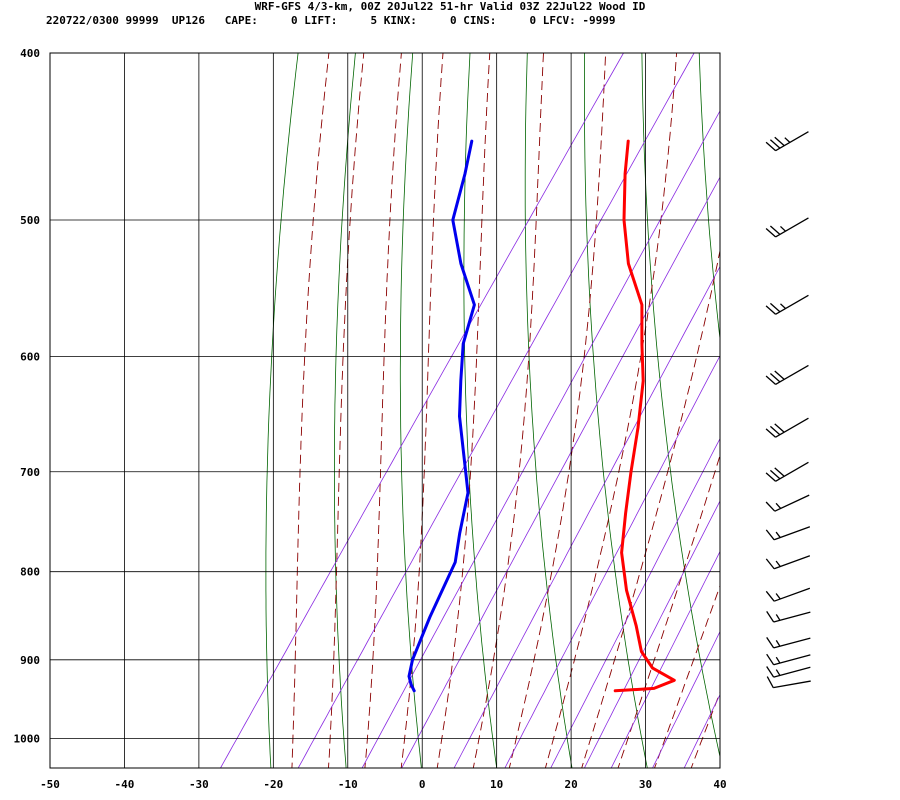 This screenshot has height=800, width=900. Describe the element at coordinates (422, 784) in the screenshot. I see `x-tick-label: 0` at that location.